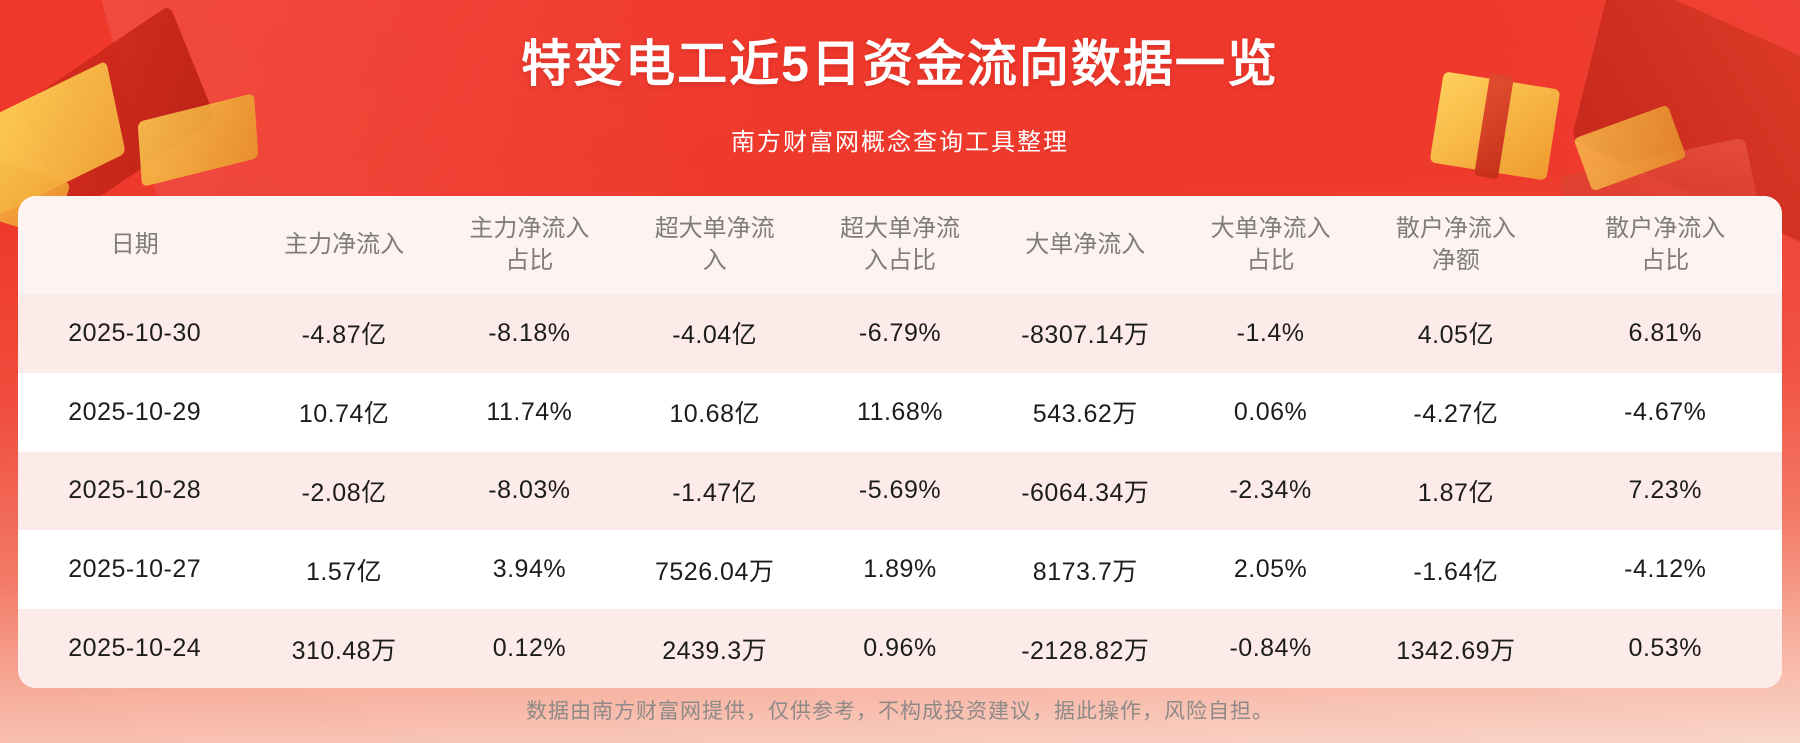  I want to click on value-cell: -1.47亿, so click(715, 492).